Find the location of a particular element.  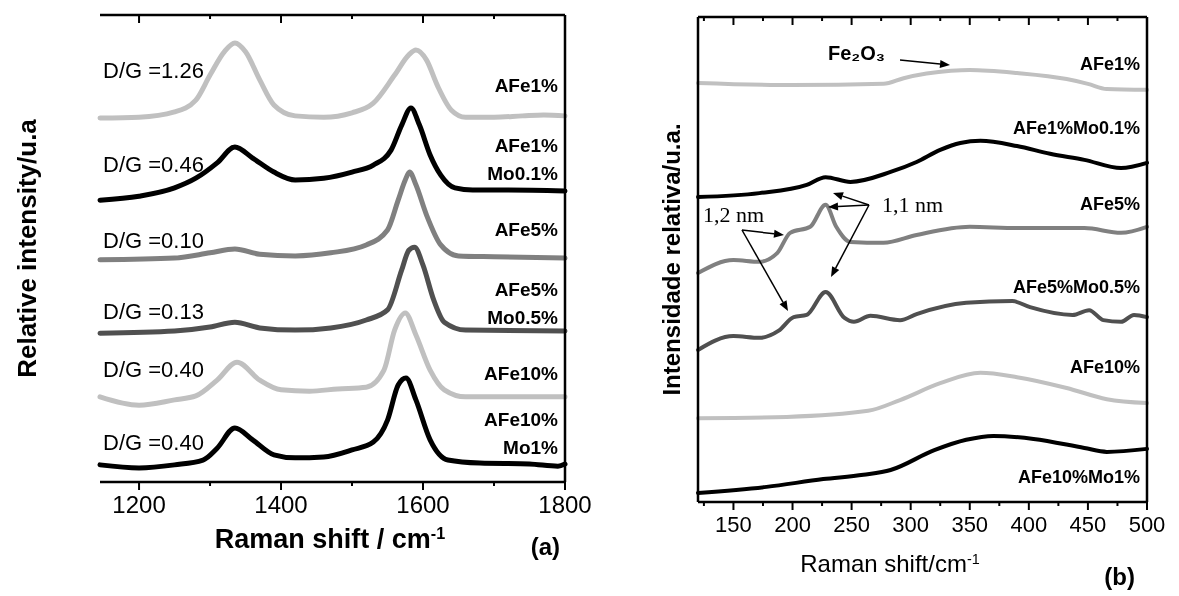

annotation: D/G =1.26 is located at coordinates (153, 70).